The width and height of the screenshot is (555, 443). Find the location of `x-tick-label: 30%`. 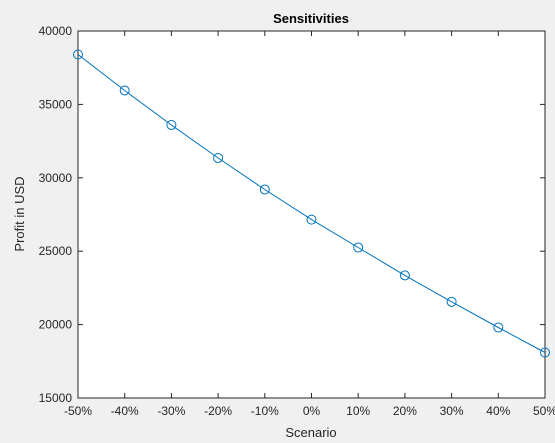

x-tick-label: 30% is located at coordinates (452, 411).